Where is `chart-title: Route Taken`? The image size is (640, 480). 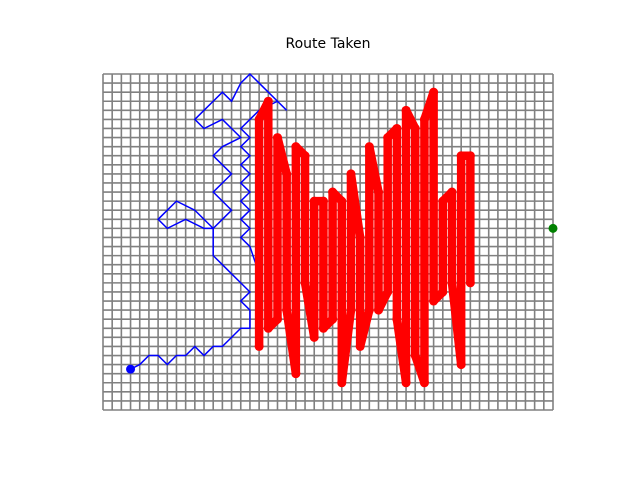 chart-title: Route Taken is located at coordinates (328, 44).